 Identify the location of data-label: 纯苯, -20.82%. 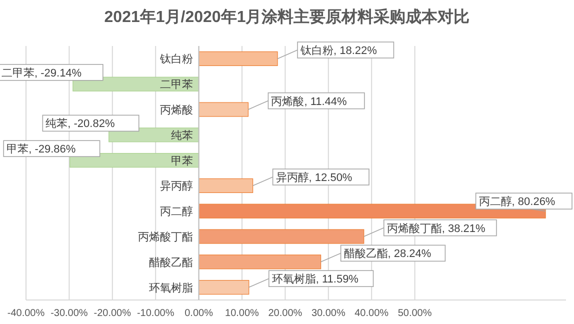
(80, 123).